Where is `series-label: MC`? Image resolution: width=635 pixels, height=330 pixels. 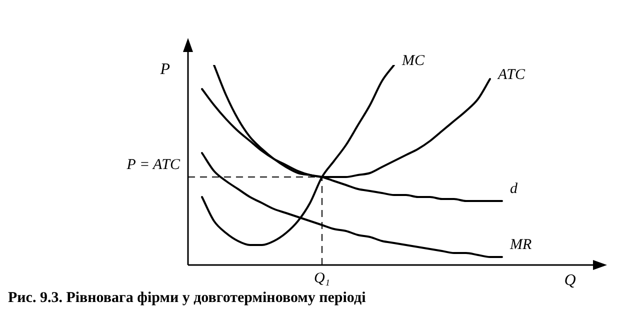
series-label: MC is located at coordinates (413, 60).